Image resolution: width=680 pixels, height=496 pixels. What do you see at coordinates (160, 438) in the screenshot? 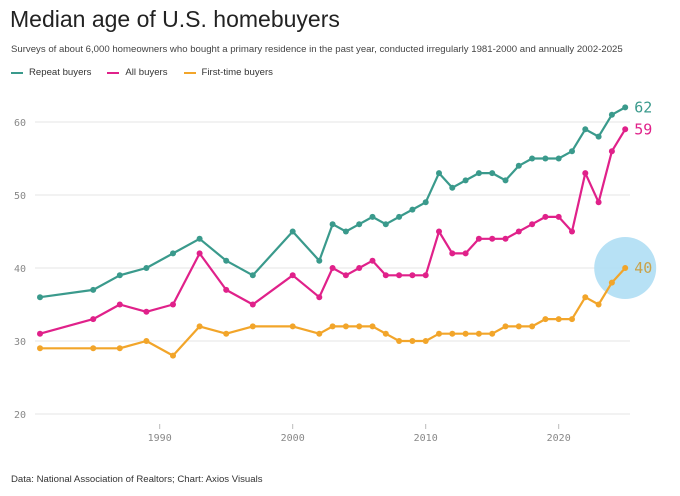
I see `x-tick-label: 1990` at bounding box center [160, 438].